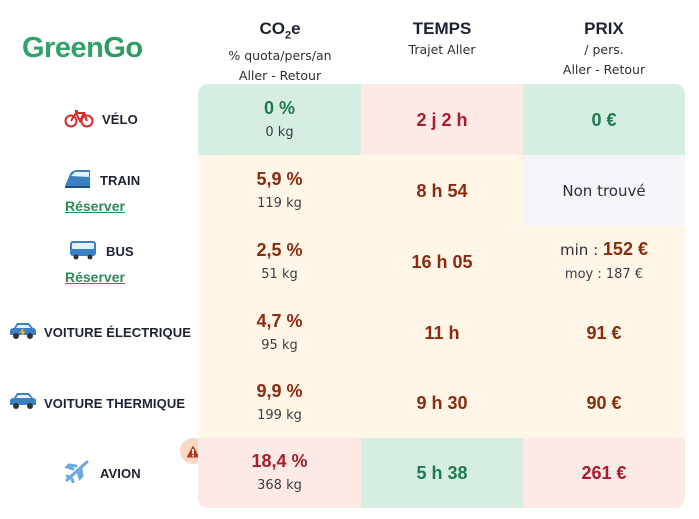  I want to click on row-label-text: AVION, so click(120, 473).